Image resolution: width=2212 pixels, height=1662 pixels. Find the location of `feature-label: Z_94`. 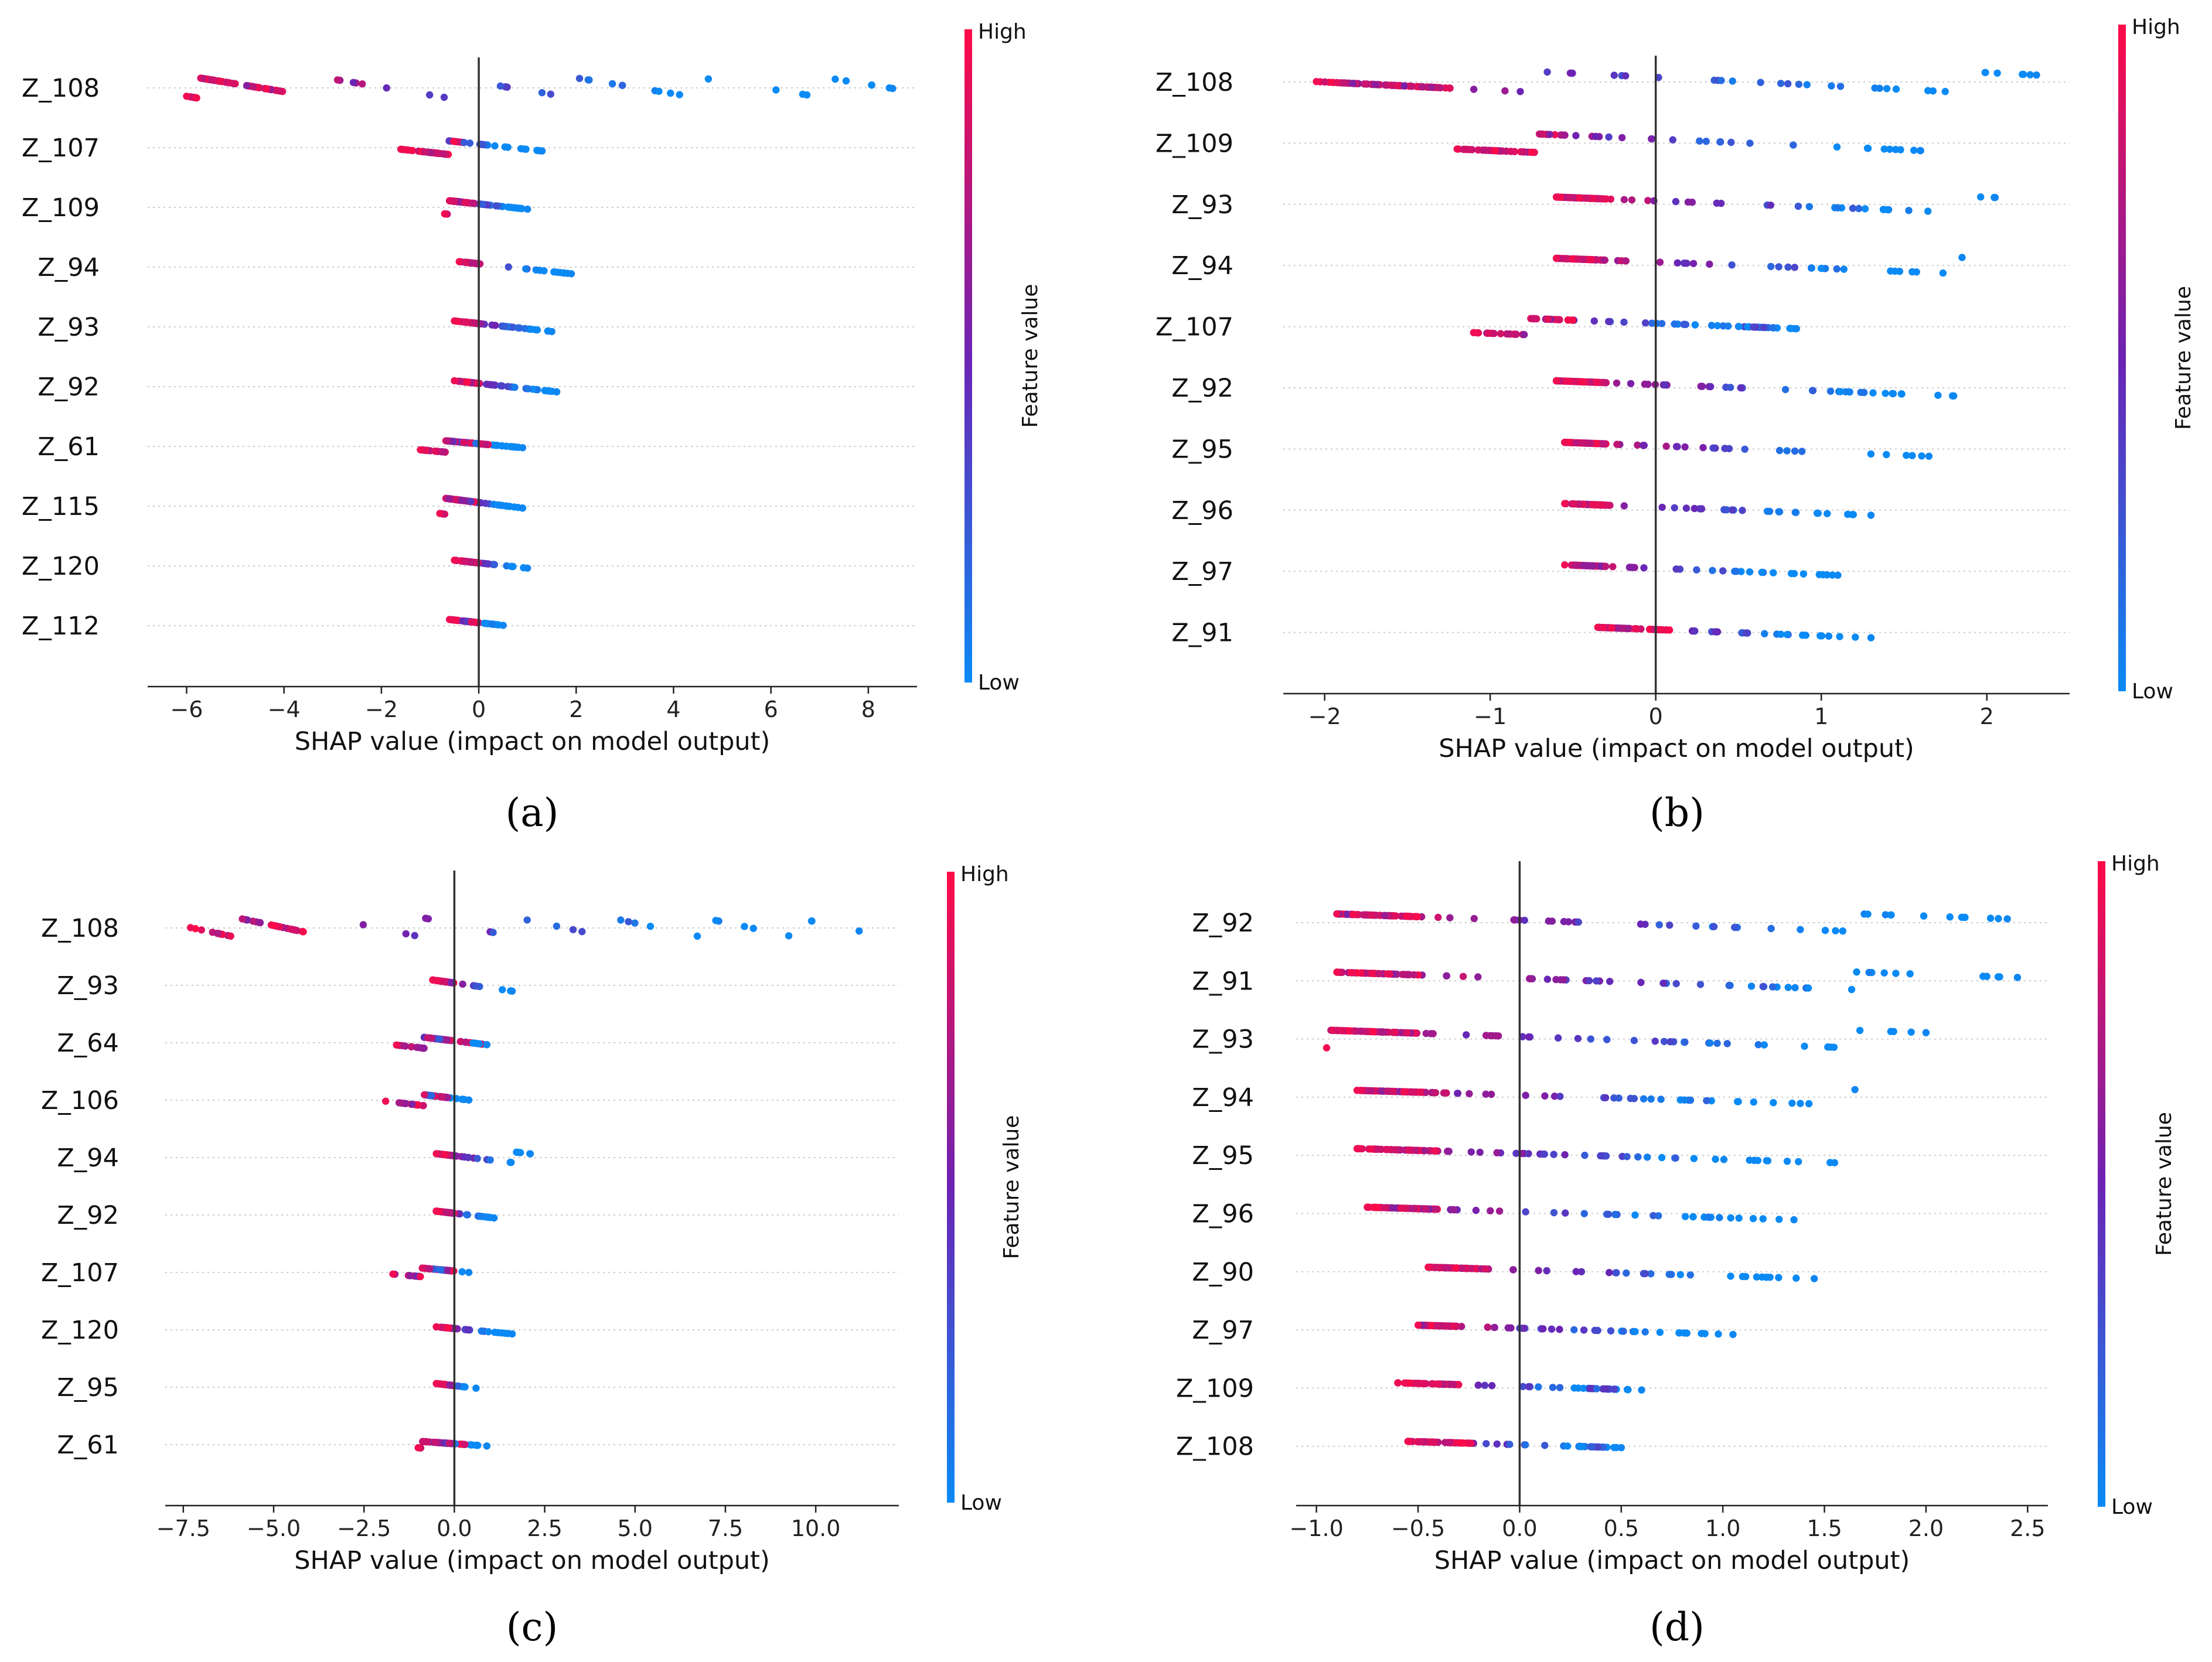

feature-label: Z_94 is located at coordinates (1202, 266).